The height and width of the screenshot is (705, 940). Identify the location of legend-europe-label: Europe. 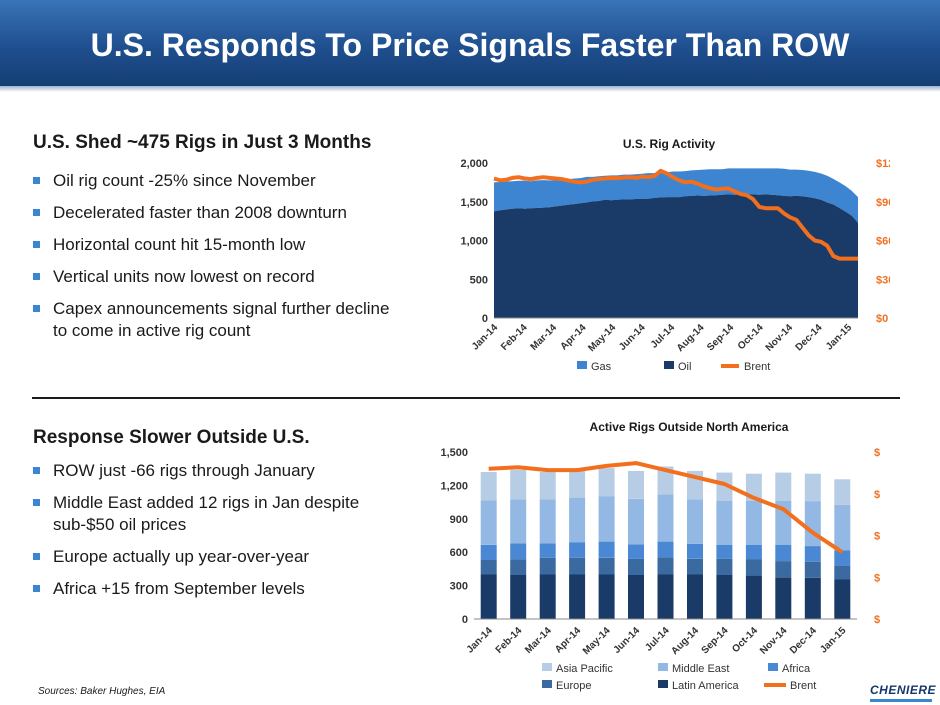
(573, 686).